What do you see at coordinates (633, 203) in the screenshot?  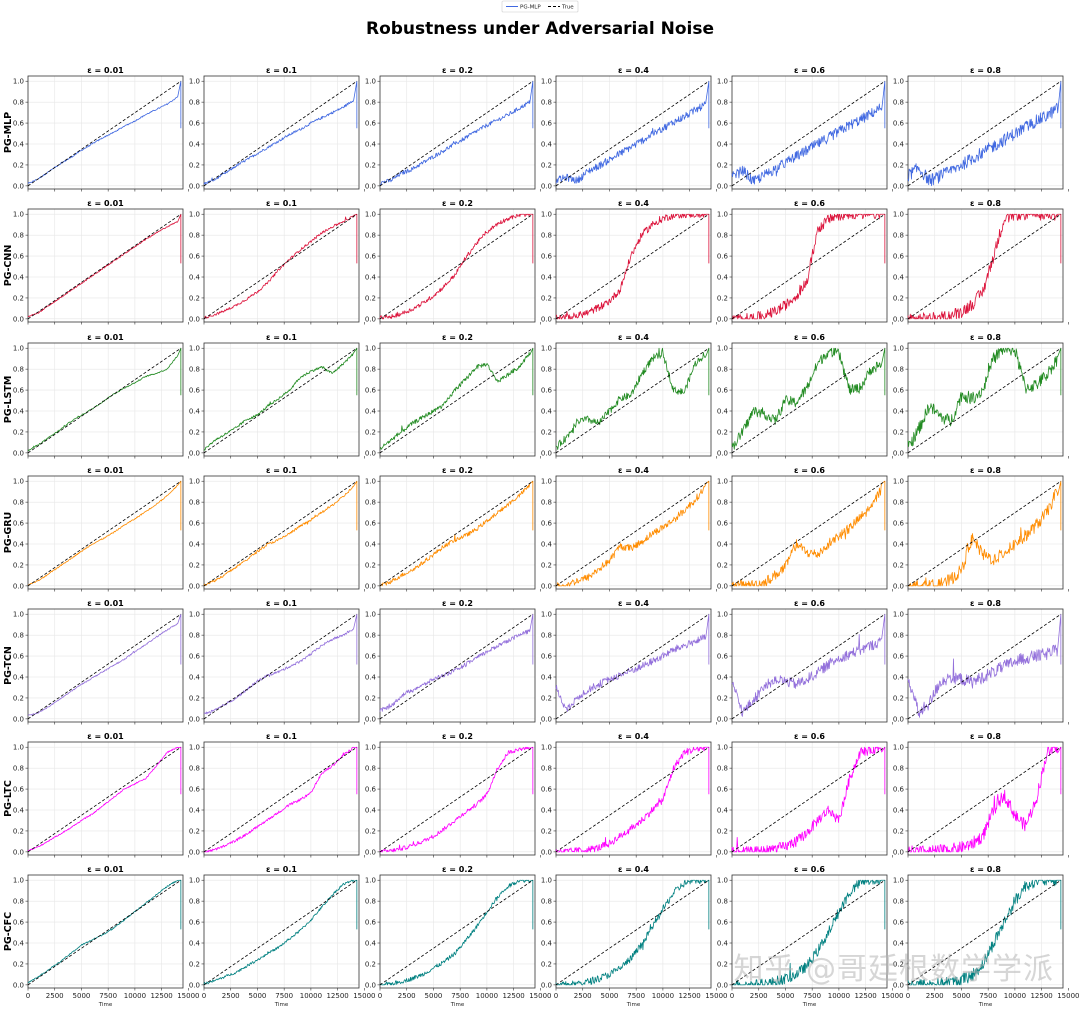 I see `subplot-title: ε = 0.4` at bounding box center [633, 203].